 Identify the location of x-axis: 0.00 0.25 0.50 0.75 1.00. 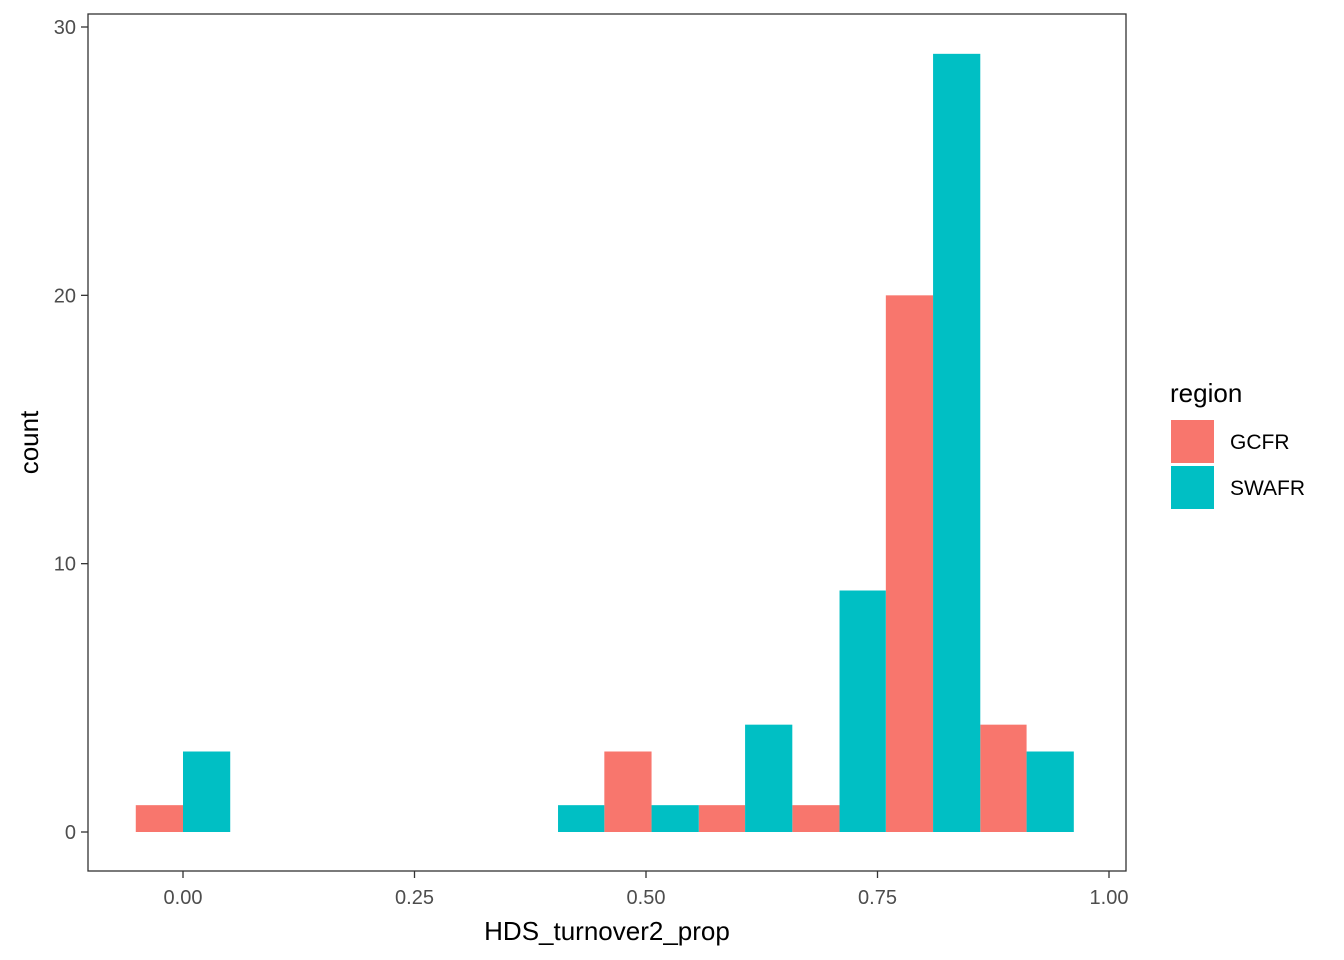
(646, 890).